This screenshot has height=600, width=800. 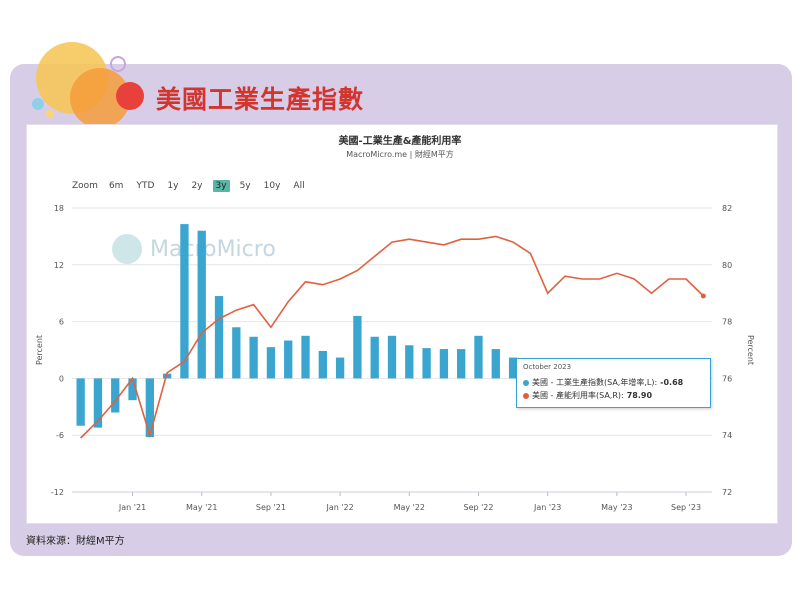 I want to click on deco-dot-yellow, so click(x=50, y=114).